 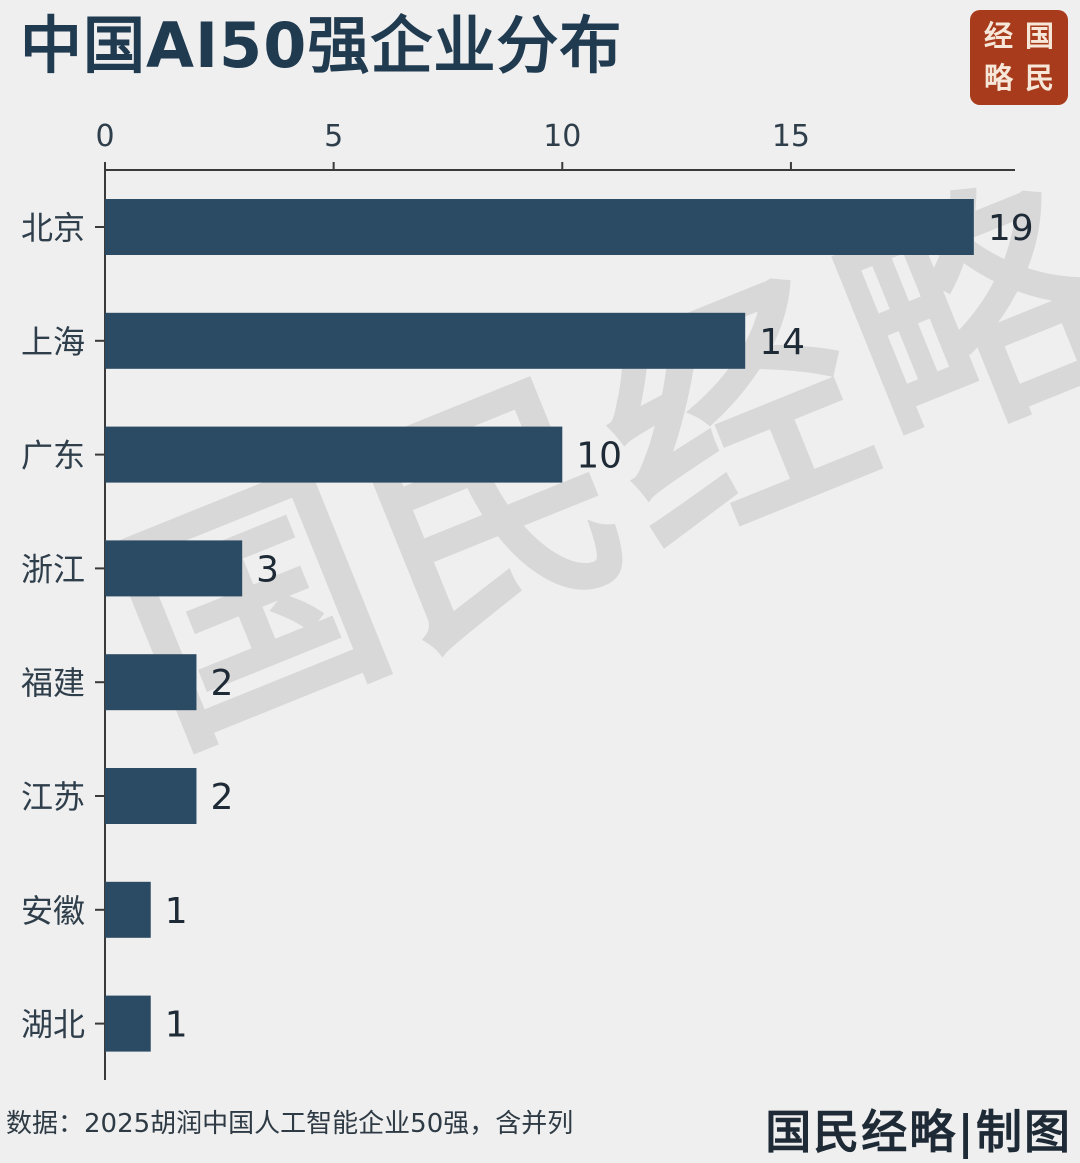 What do you see at coordinates (998, 77) in the screenshot?
I see `logo-char: 略` at bounding box center [998, 77].